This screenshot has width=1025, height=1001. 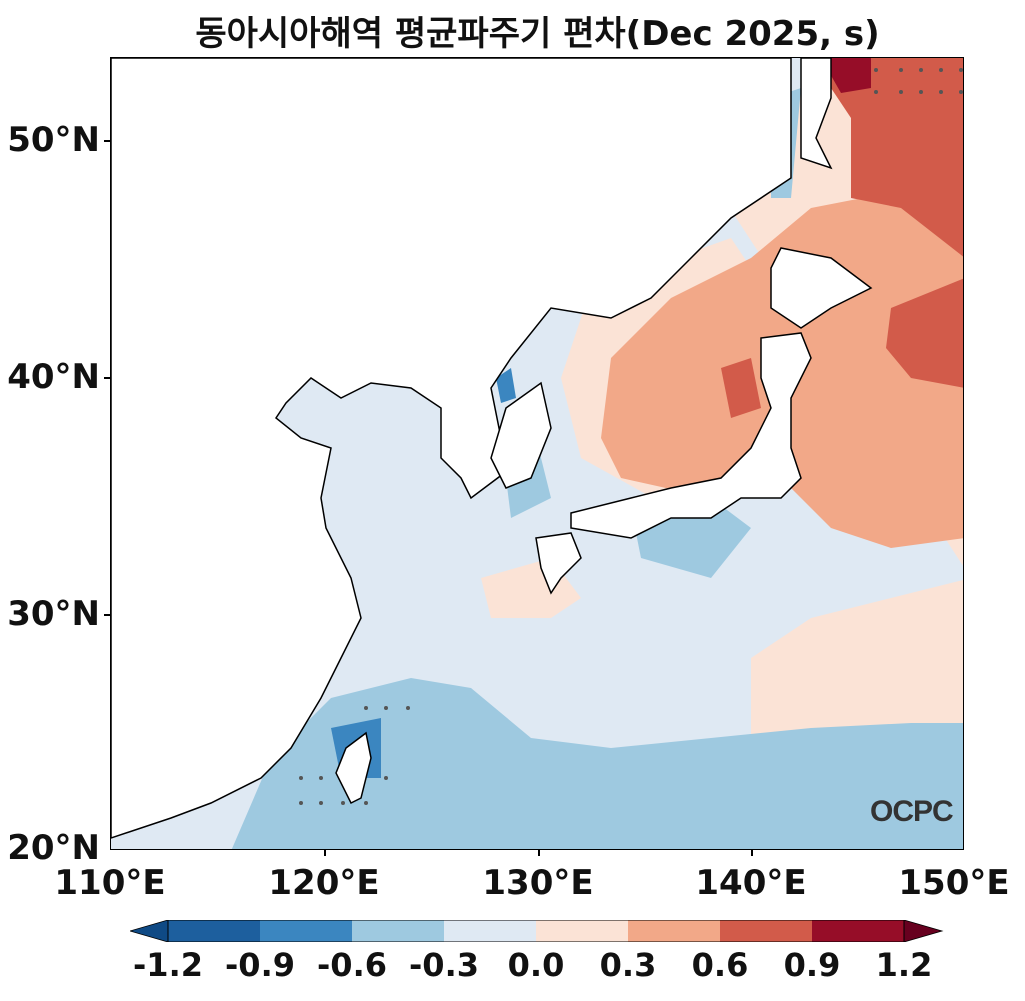 What do you see at coordinates (53, 140) in the screenshot?
I see `y-tick-50n: 50°N` at bounding box center [53, 140].